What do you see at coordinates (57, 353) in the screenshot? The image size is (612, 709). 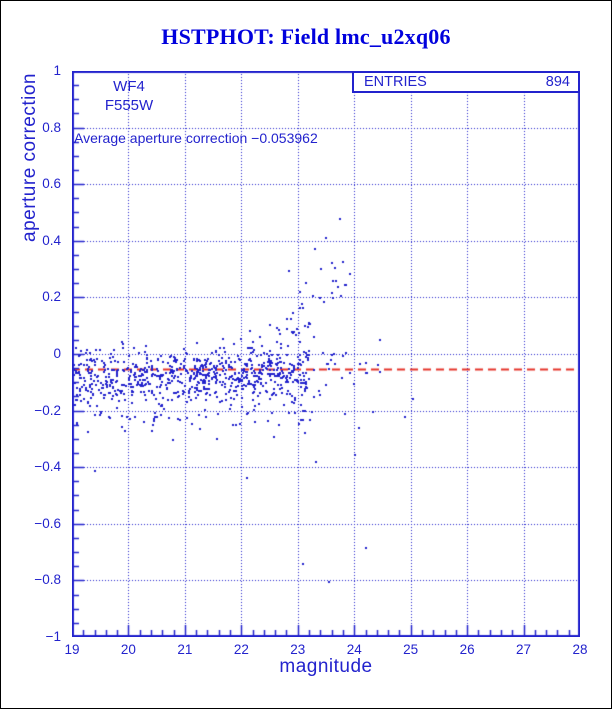 I see `y-tick-label: 0` at bounding box center [57, 353].